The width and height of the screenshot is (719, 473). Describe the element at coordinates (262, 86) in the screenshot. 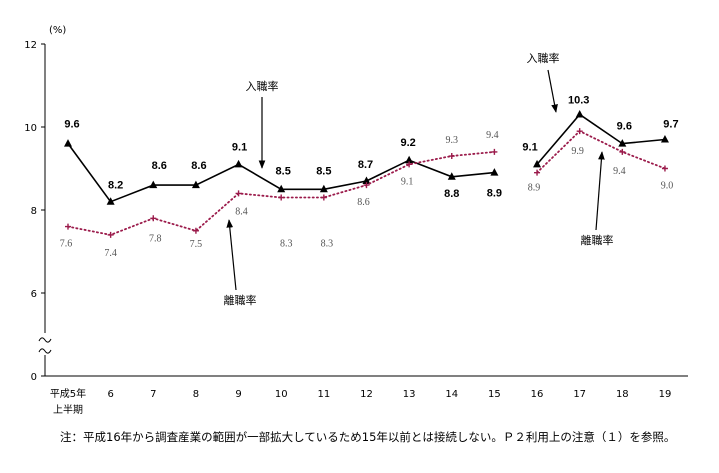

I see `callout-label-hire-left: 入職率` at that location.